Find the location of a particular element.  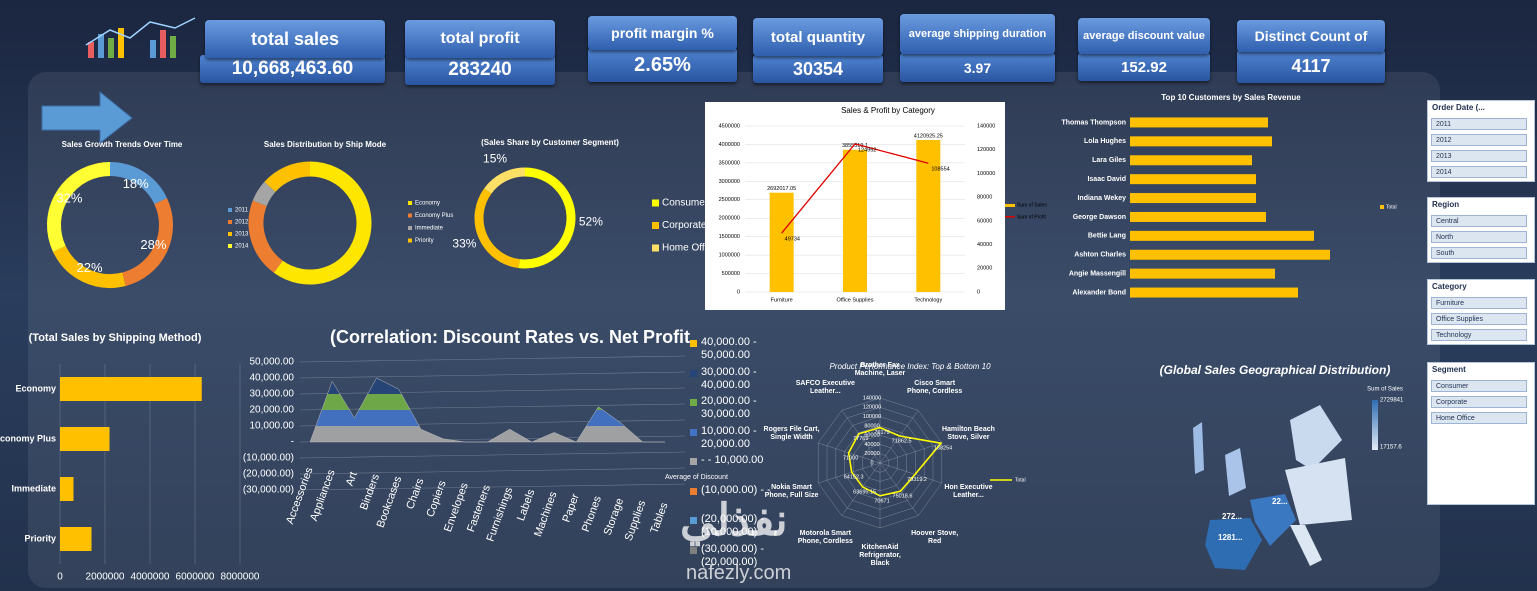

axis-label: Brother Fax Machine, Laser is located at coordinates (880, 369).